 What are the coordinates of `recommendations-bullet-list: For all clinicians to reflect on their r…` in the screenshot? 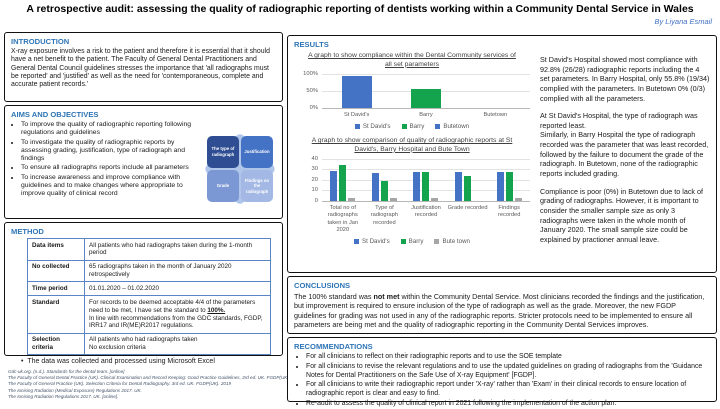 It's located at (502, 381).